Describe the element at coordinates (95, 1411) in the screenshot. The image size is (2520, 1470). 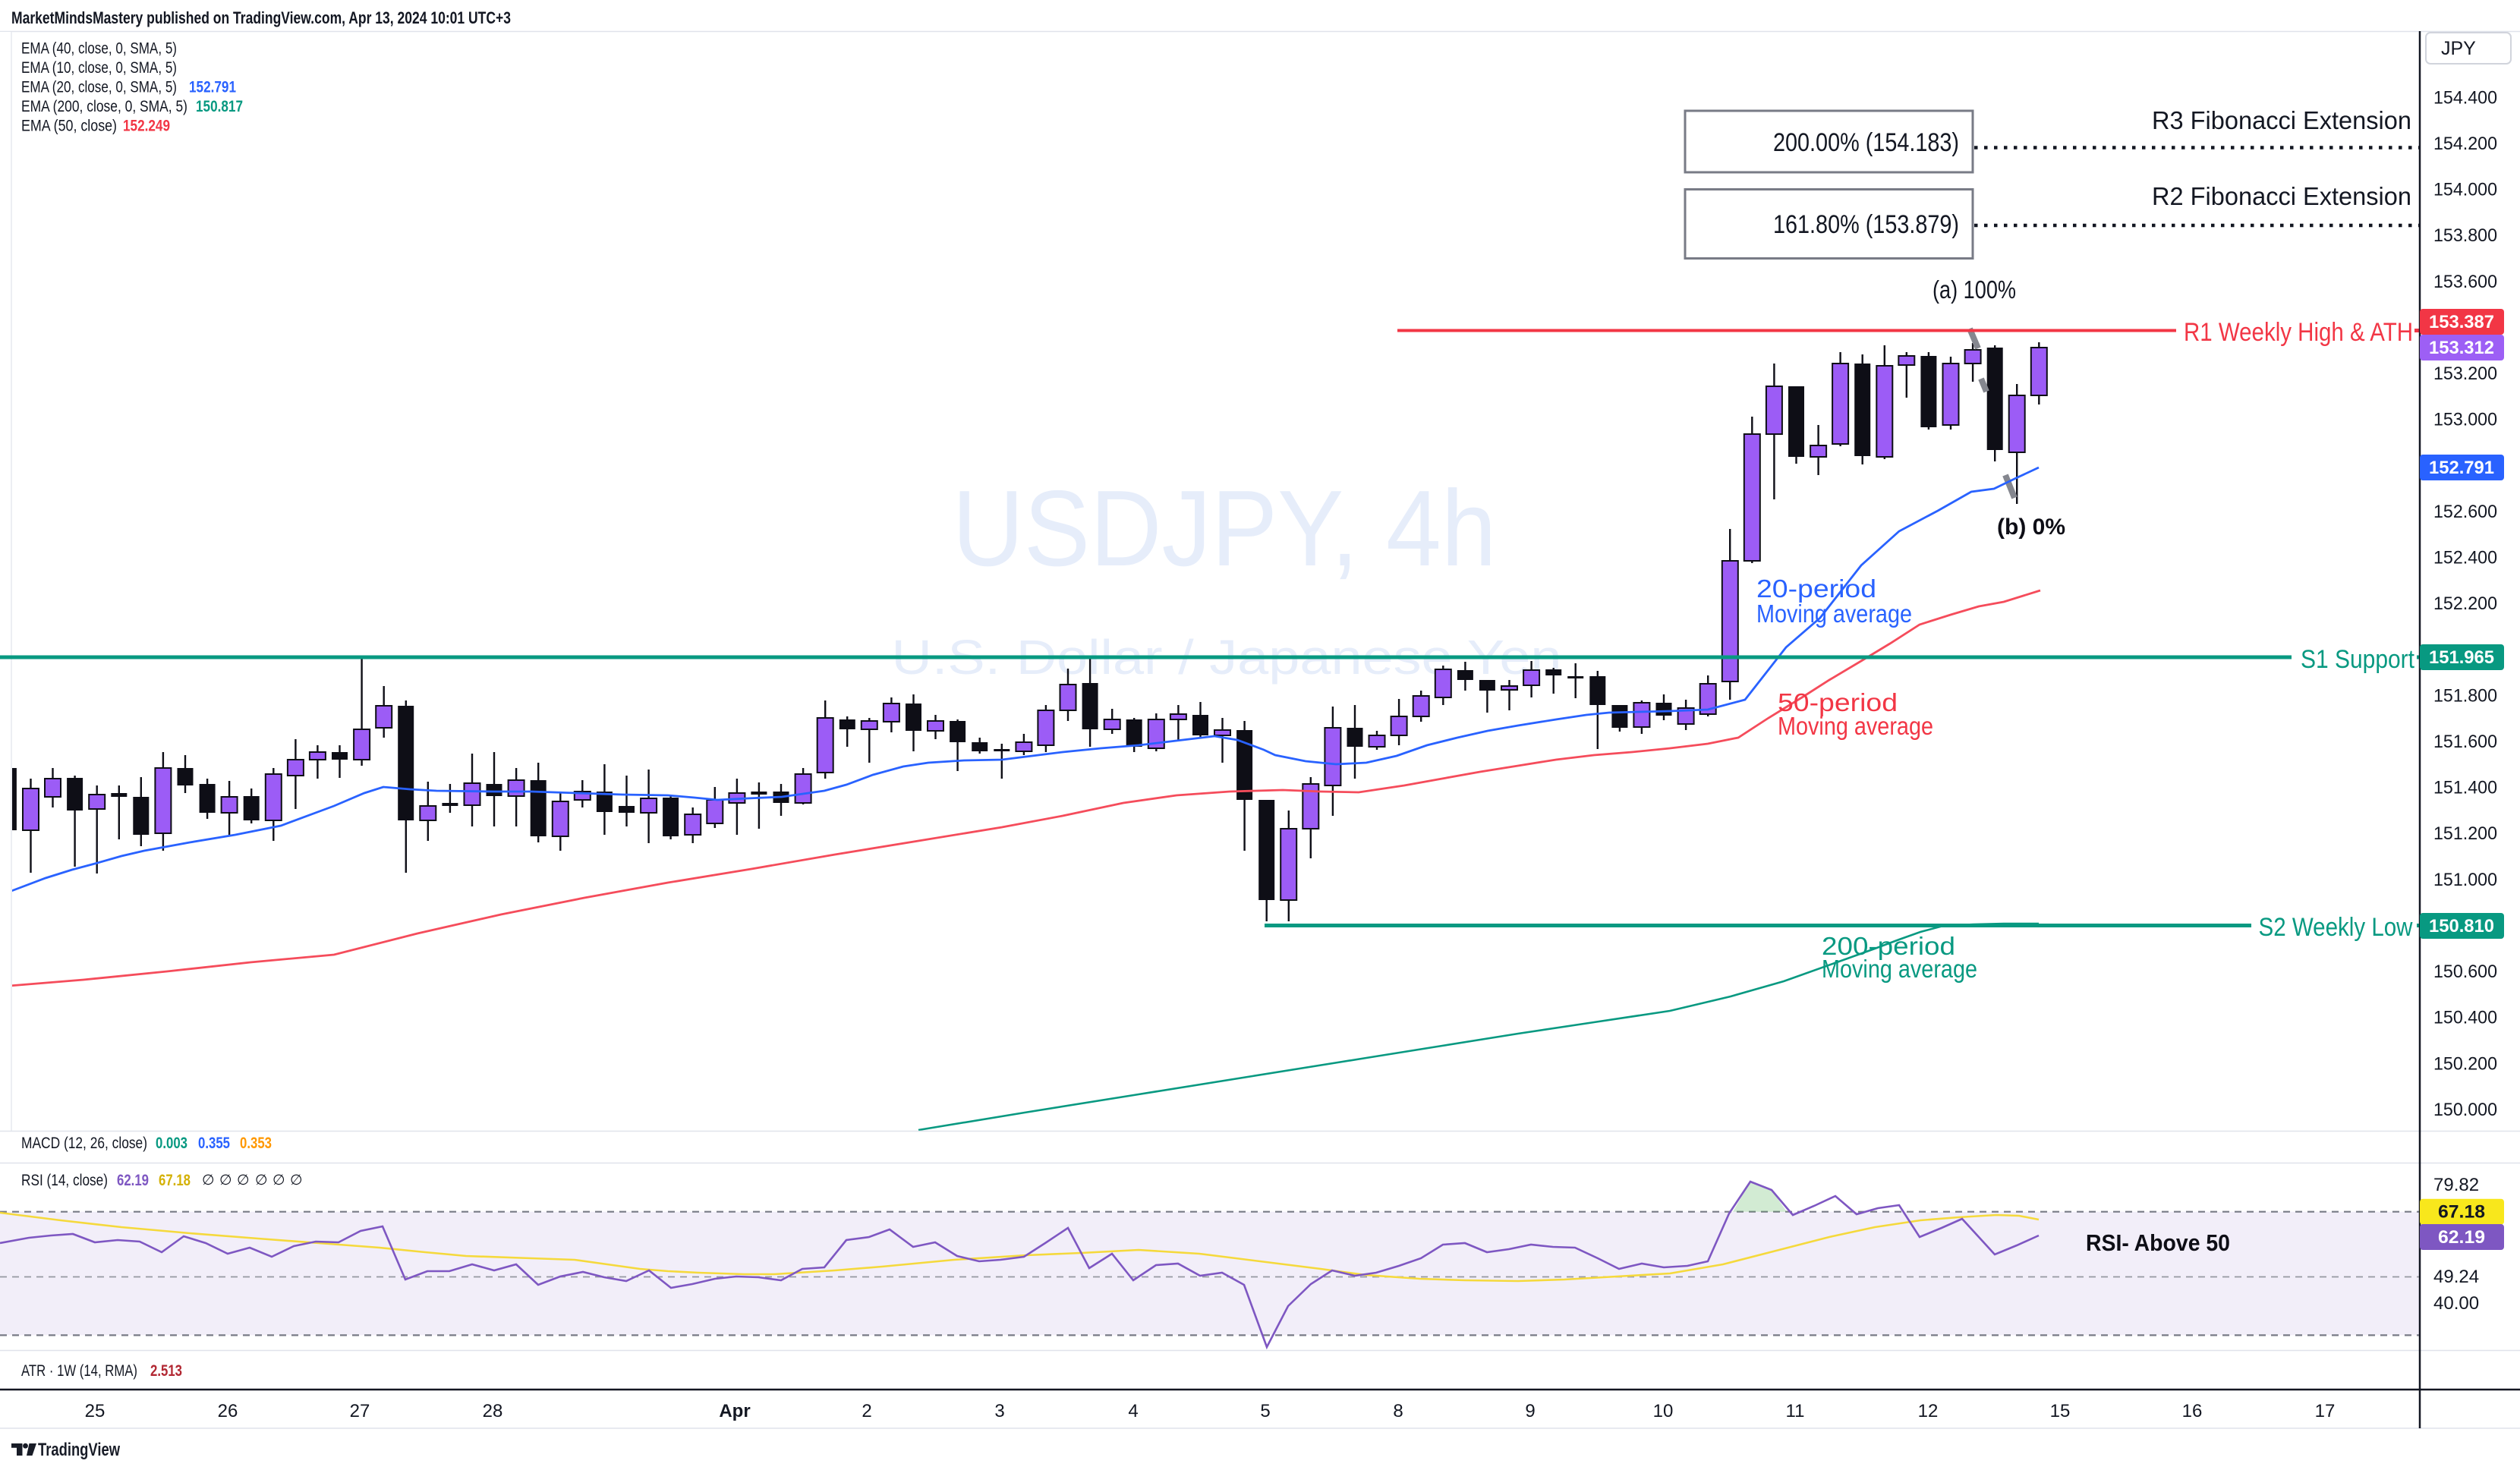
I see `svg-text: 25` at that location.